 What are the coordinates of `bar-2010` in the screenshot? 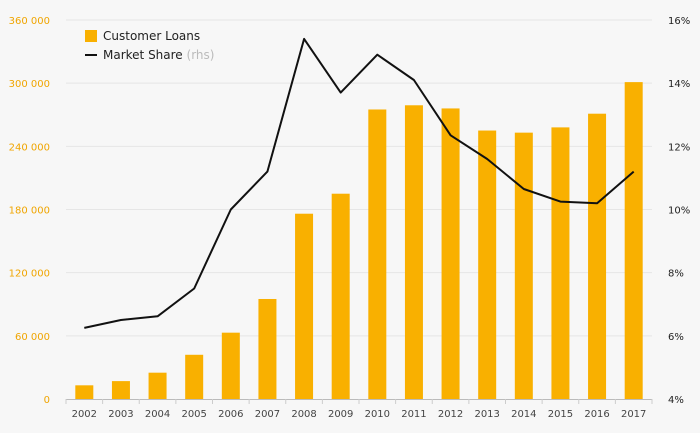 It's located at (377, 254).